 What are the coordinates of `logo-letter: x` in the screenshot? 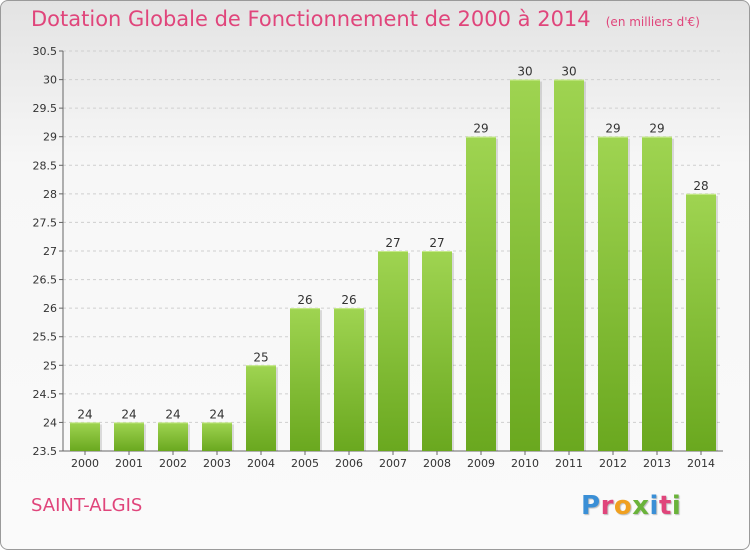 It's located at (641, 506).